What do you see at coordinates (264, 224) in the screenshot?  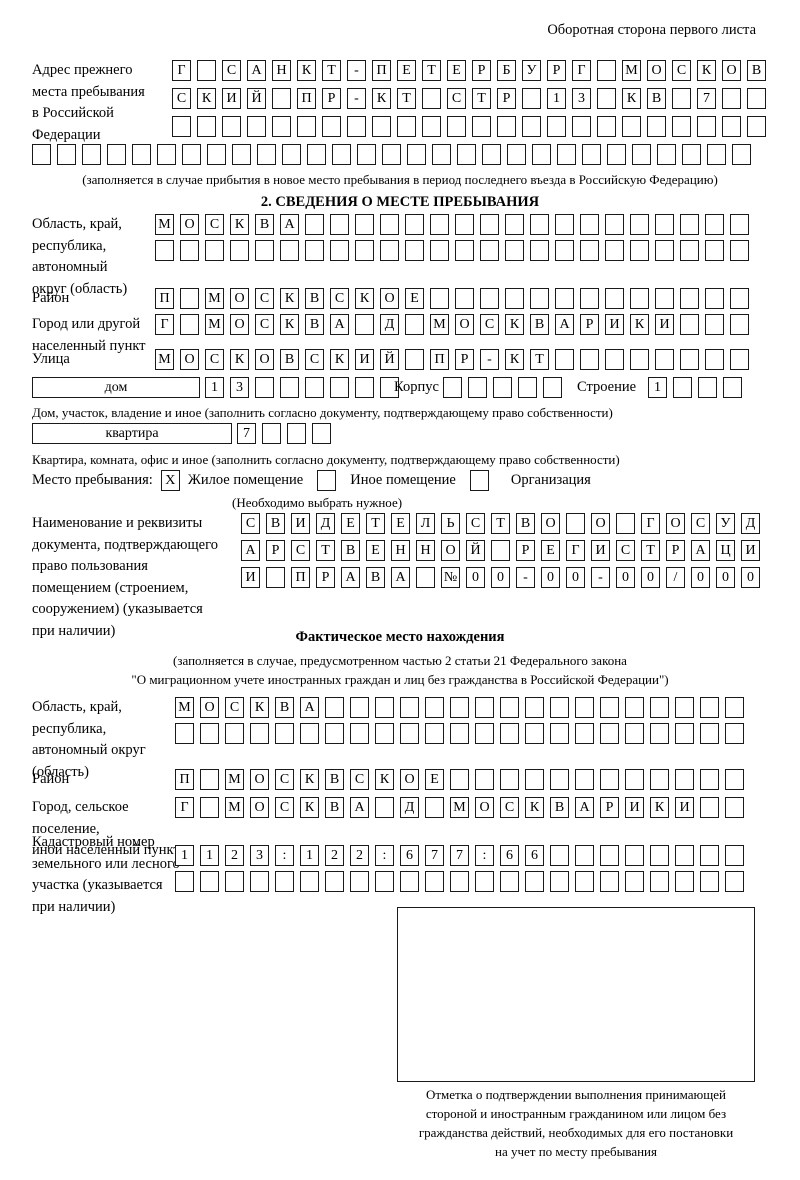 I see `section2-region-cell: В` at bounding box center [264, 224].